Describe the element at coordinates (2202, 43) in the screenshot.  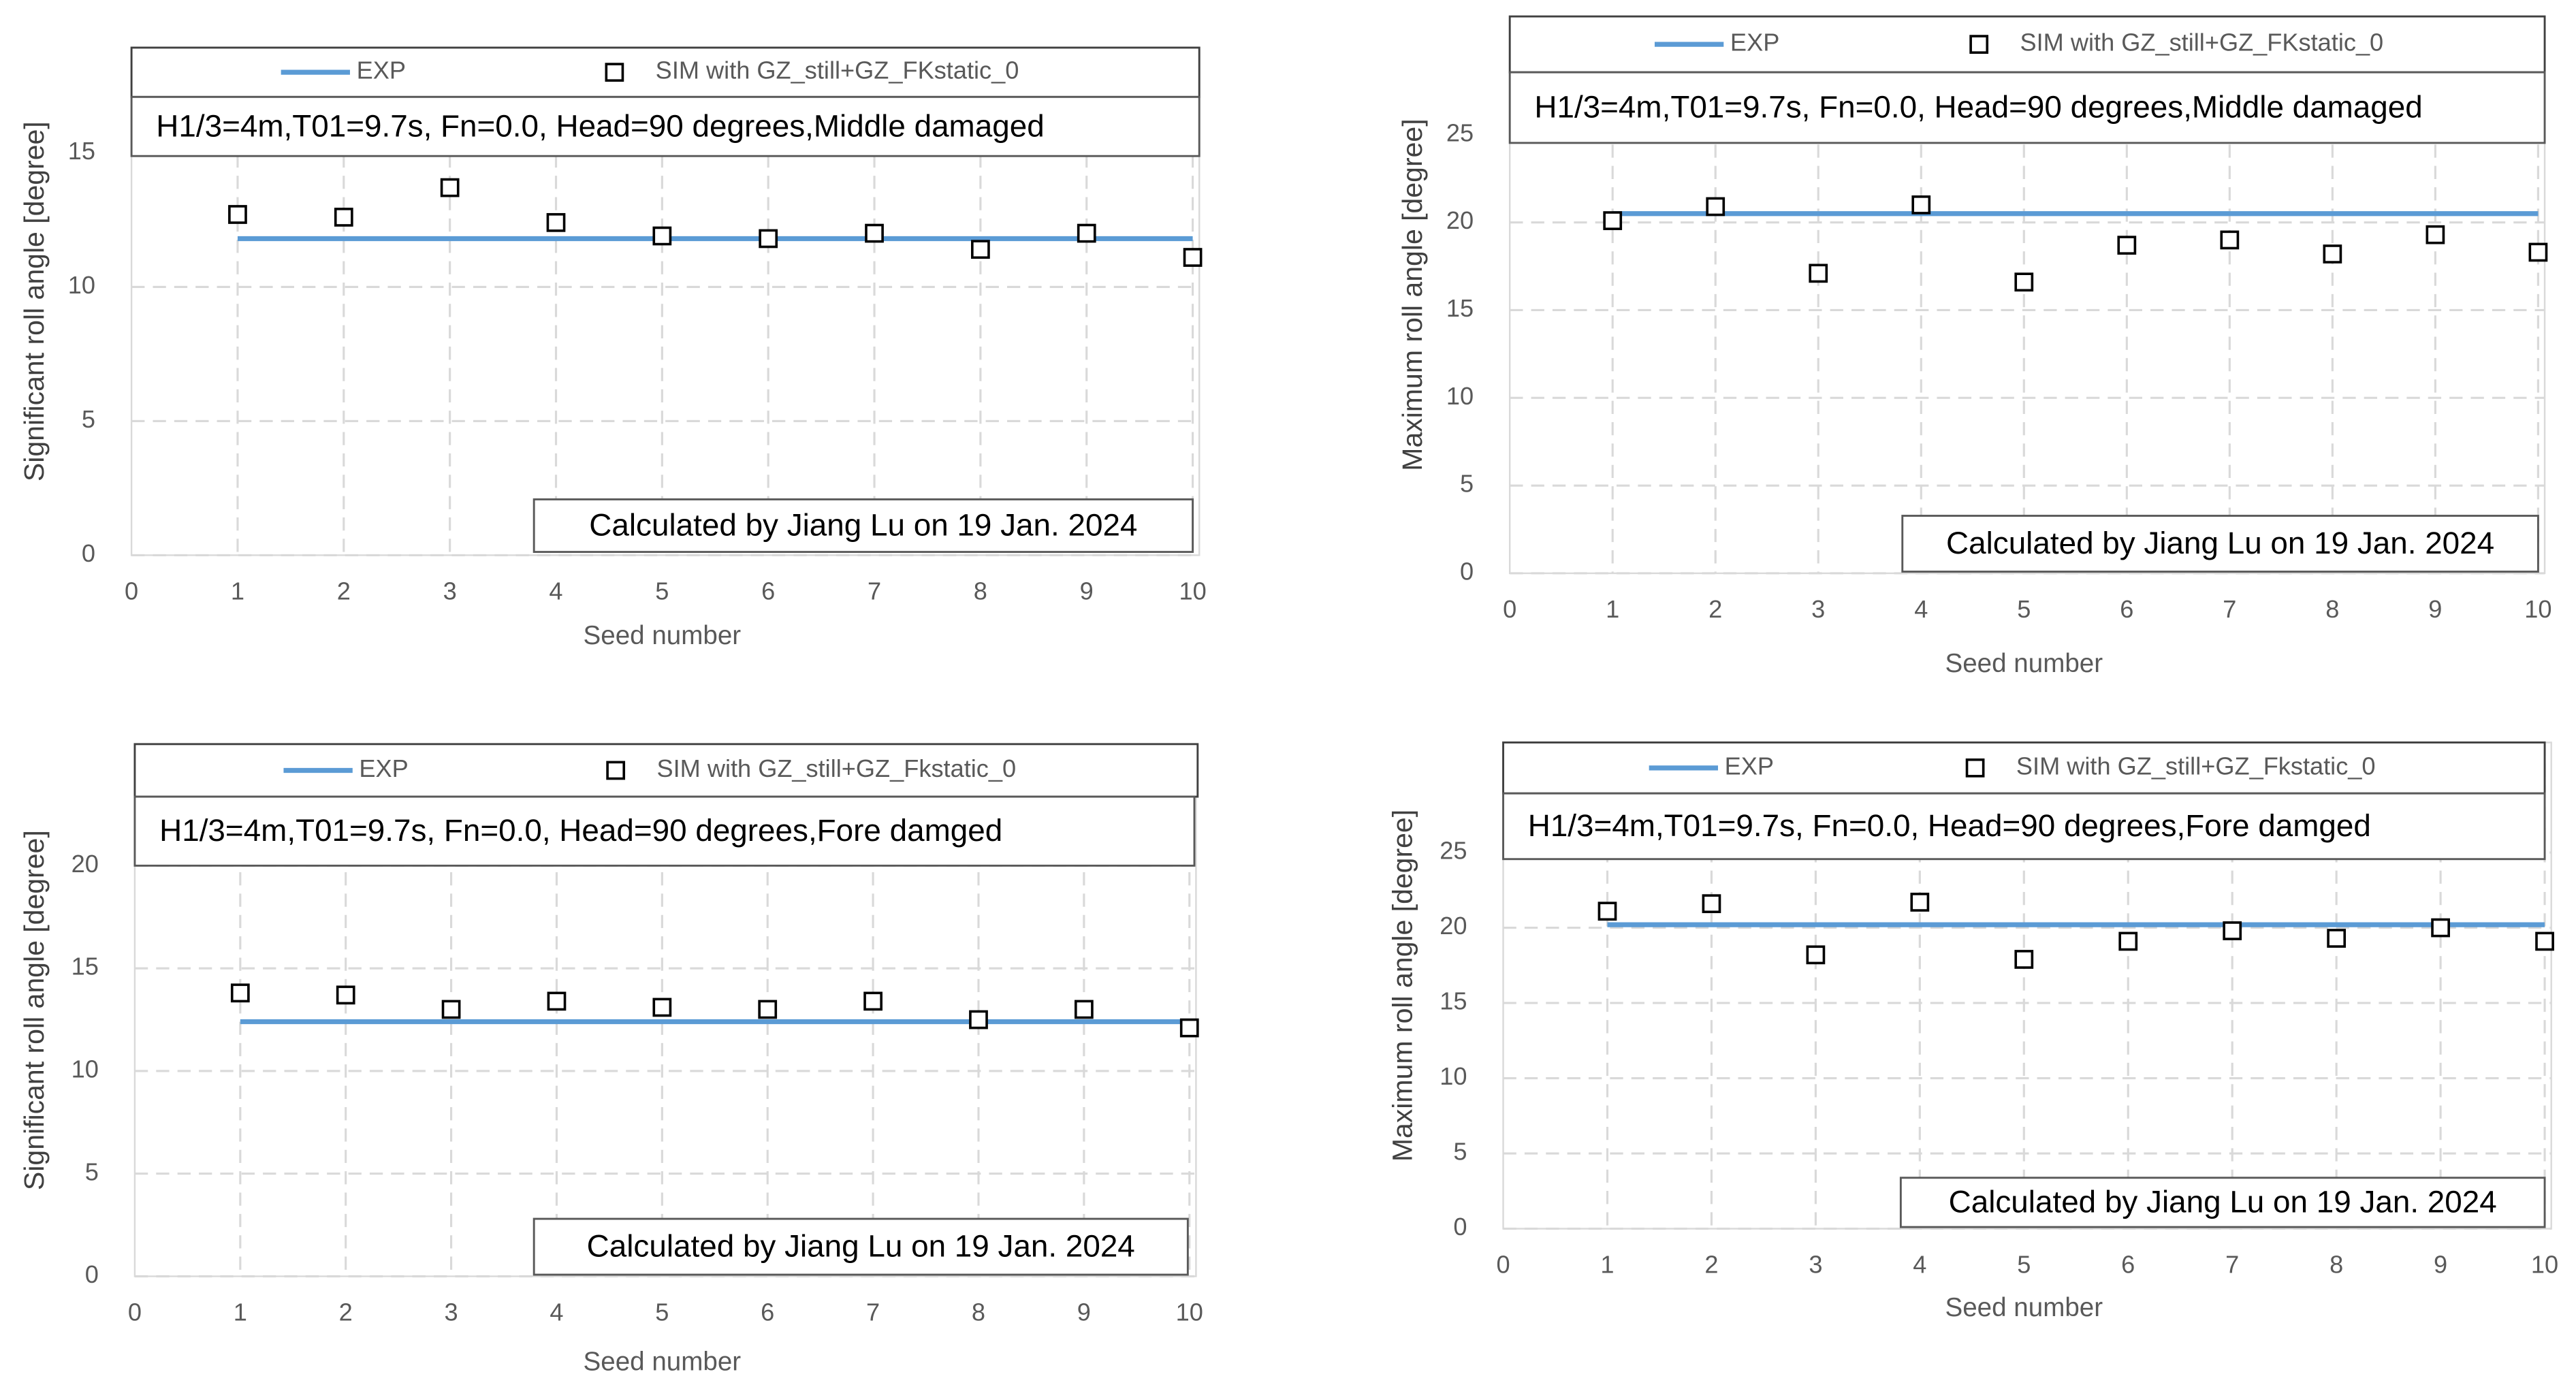
I see `legend-label: SIM with GZ_still+GZ_FKstatic_0` at that location.